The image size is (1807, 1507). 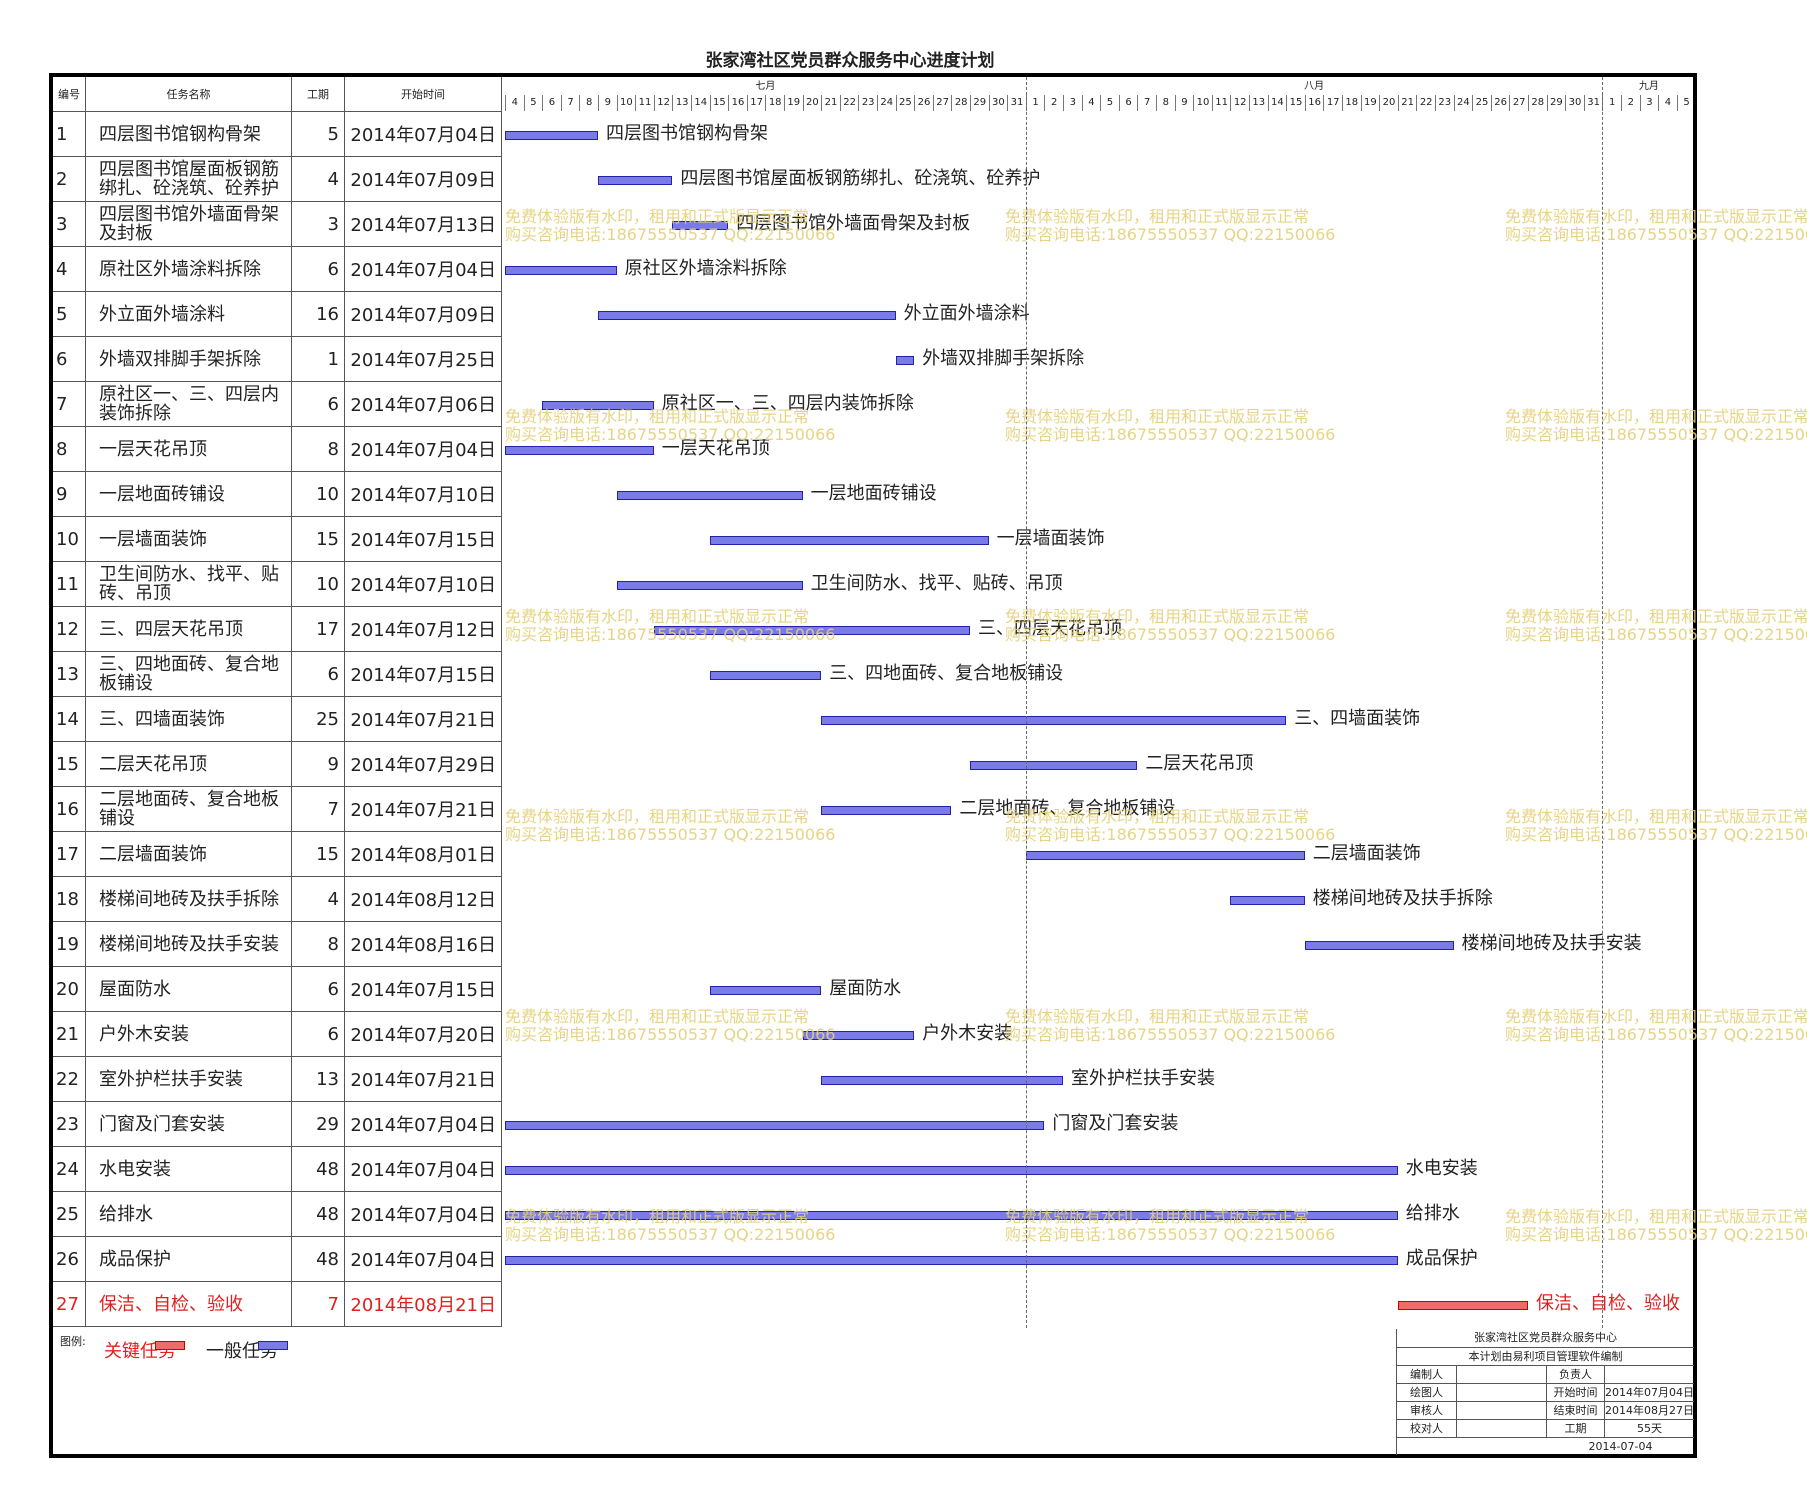 I want to click on task-name: 外立面外墙涂料, so click(x=189, y=314).